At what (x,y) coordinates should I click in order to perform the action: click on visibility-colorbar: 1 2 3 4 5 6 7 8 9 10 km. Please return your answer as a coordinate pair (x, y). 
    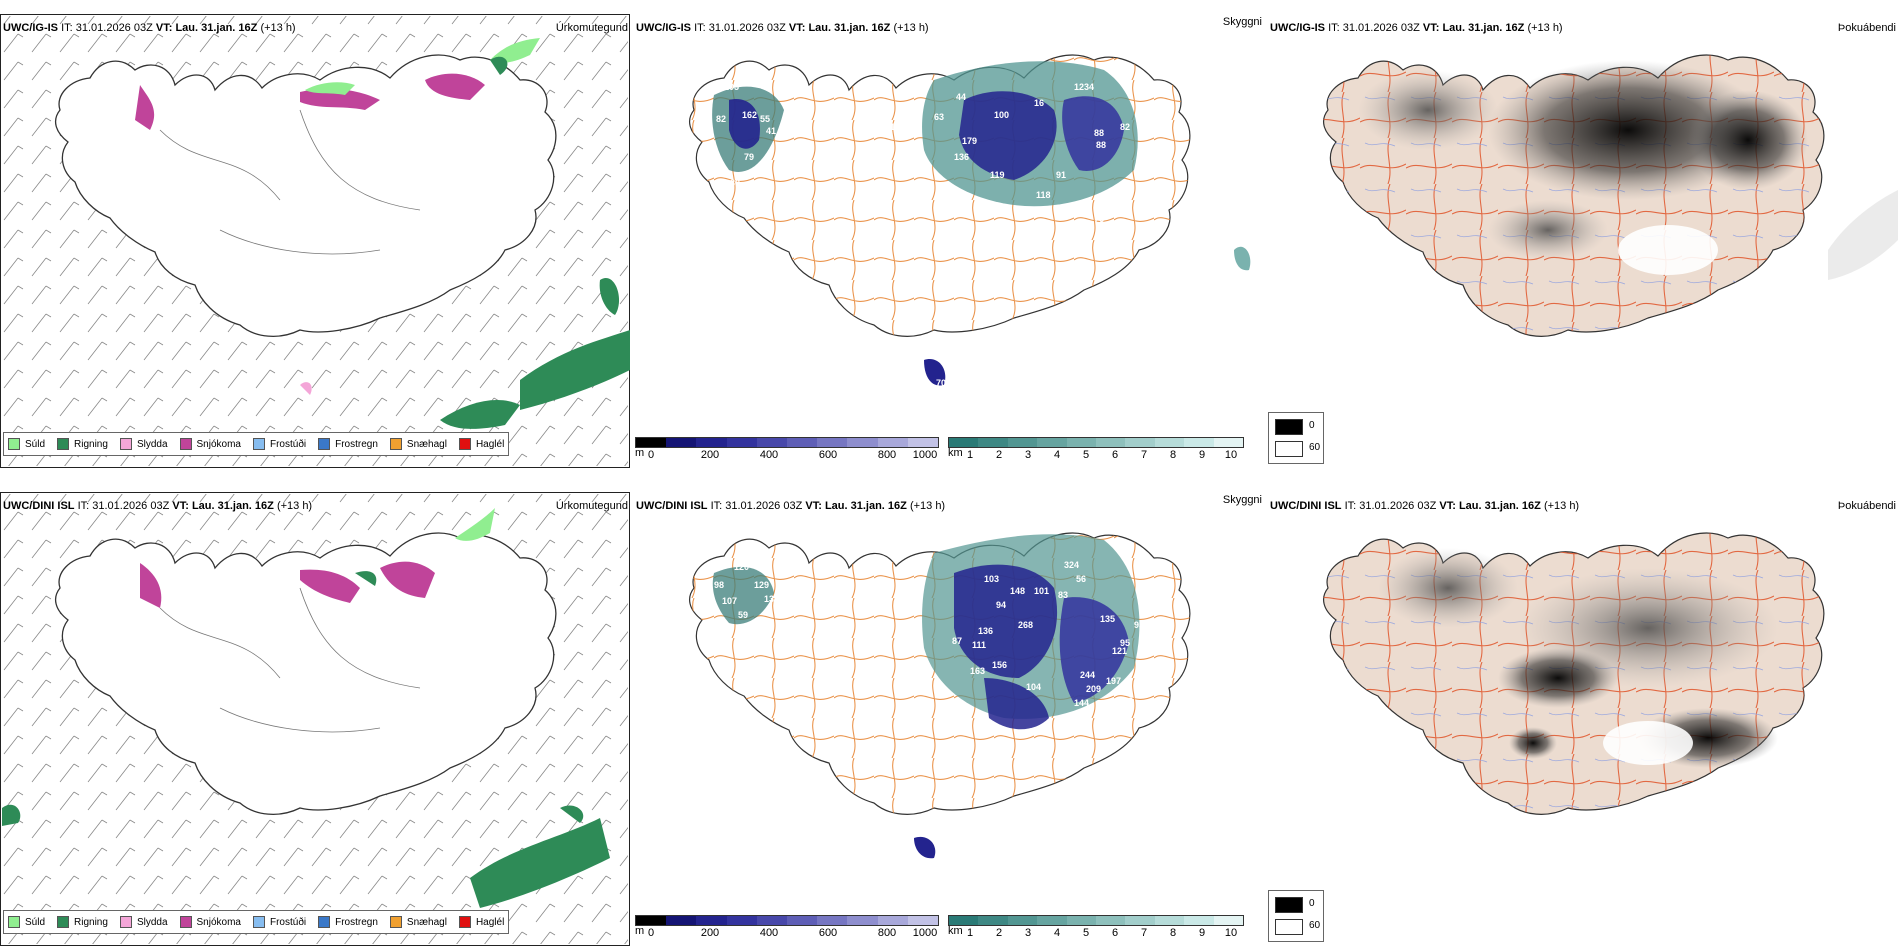
    Looking at the image, I should click on (1096, 930).